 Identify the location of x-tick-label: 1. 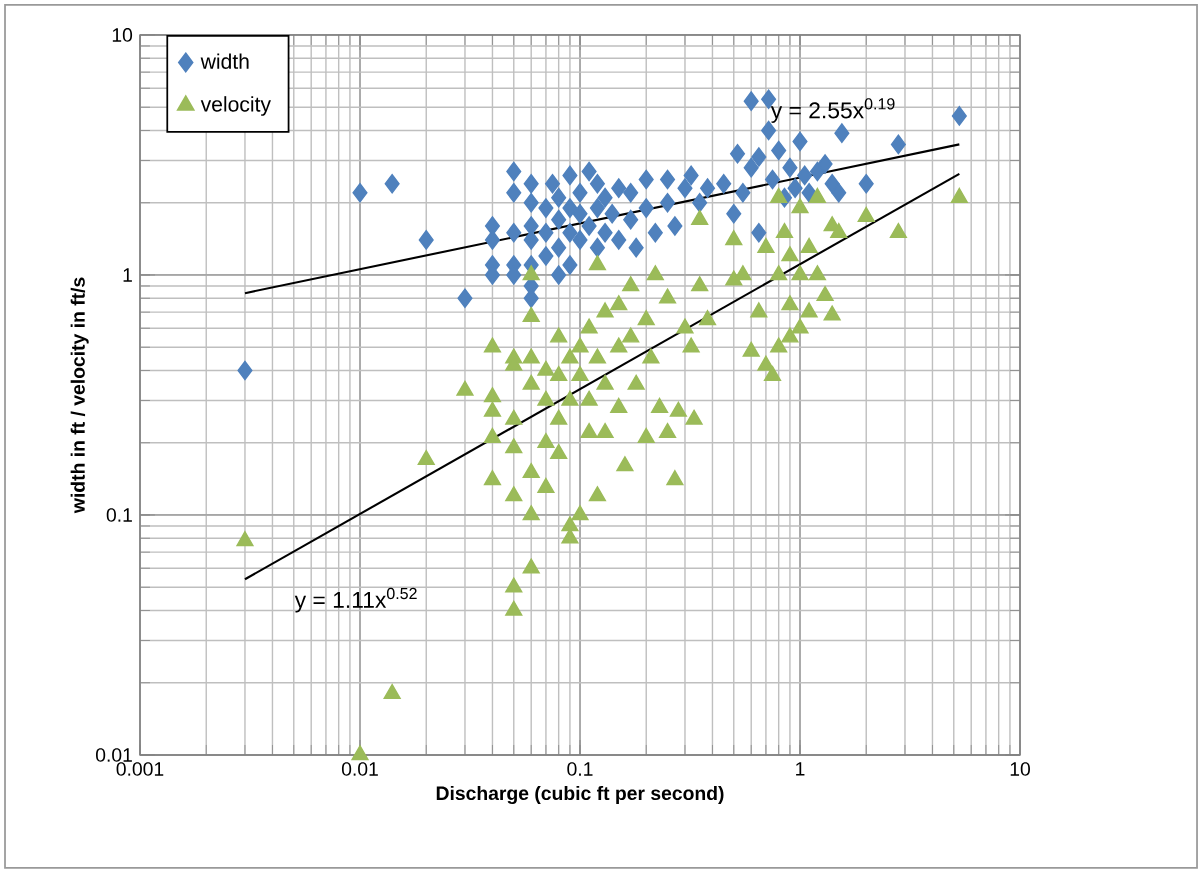
(800, 769).